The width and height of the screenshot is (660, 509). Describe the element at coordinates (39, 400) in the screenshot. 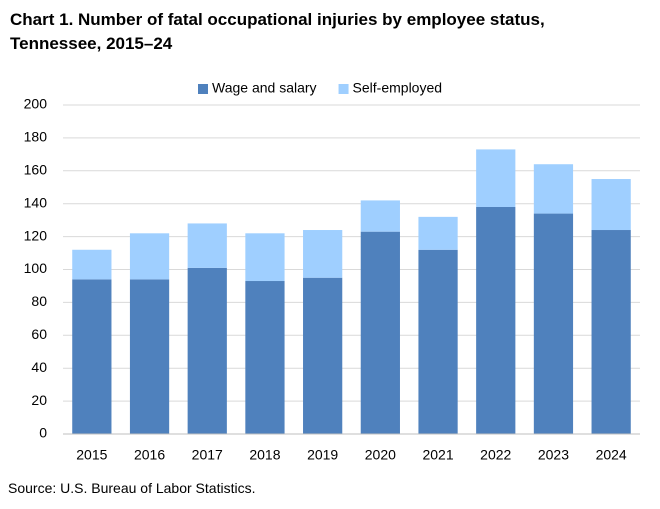

I see `y-tick-label: 20` at that location.